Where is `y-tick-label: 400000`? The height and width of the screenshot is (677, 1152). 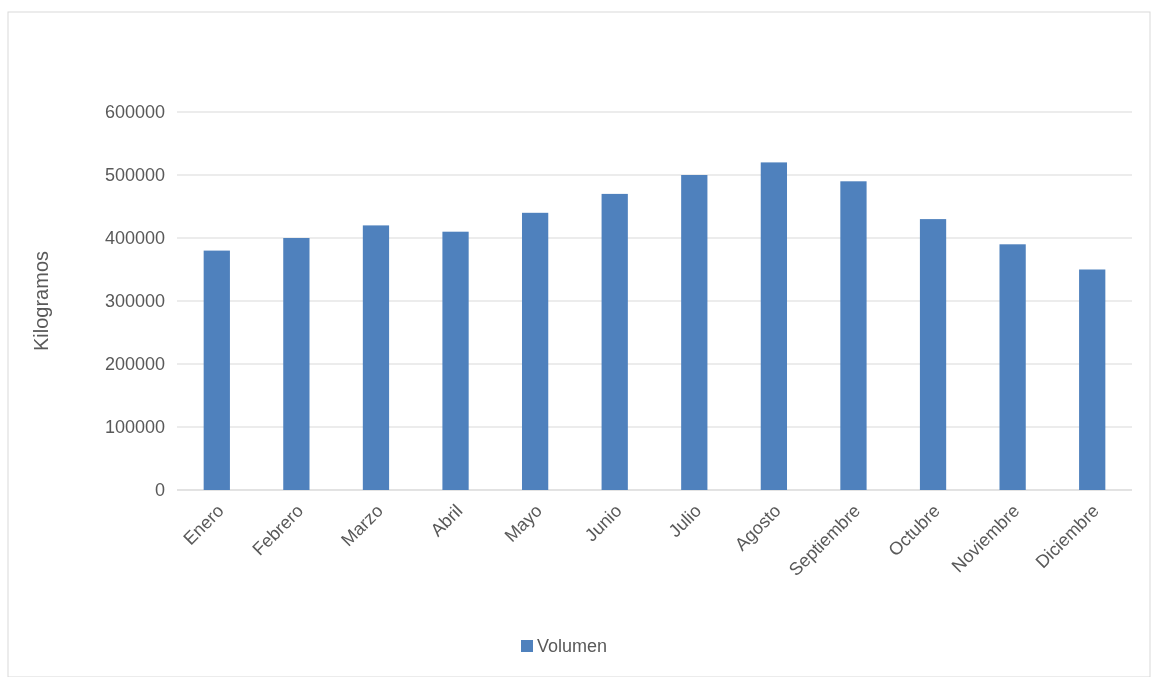
y-tick-label: 400000 is located at coordinates (134, 238).